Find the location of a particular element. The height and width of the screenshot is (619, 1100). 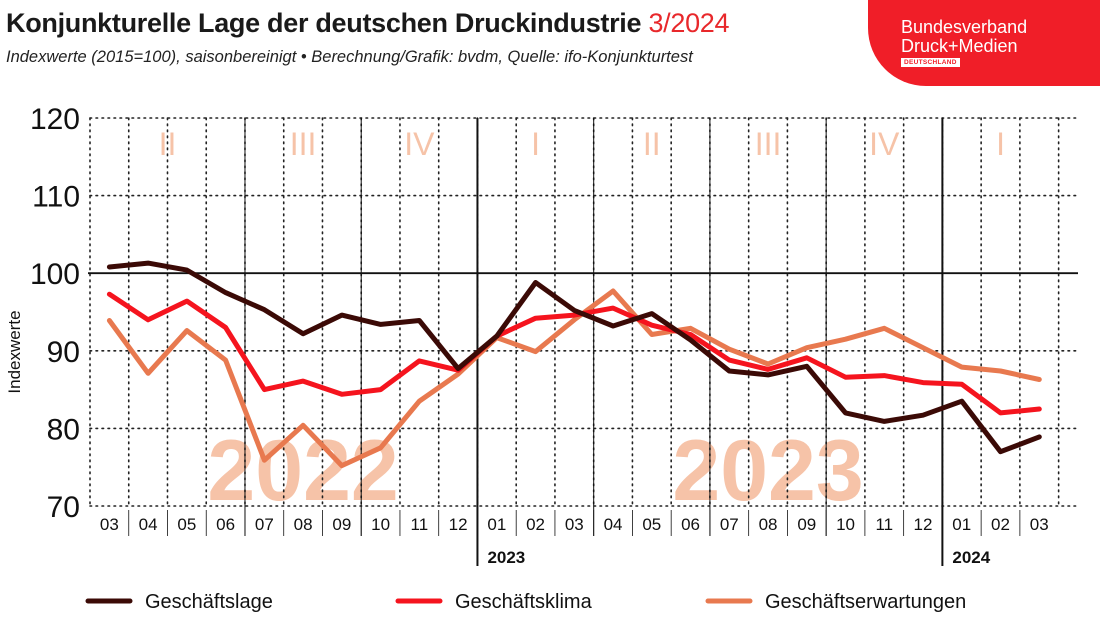

year-label: 2024 is located at coordinates (971, 557).